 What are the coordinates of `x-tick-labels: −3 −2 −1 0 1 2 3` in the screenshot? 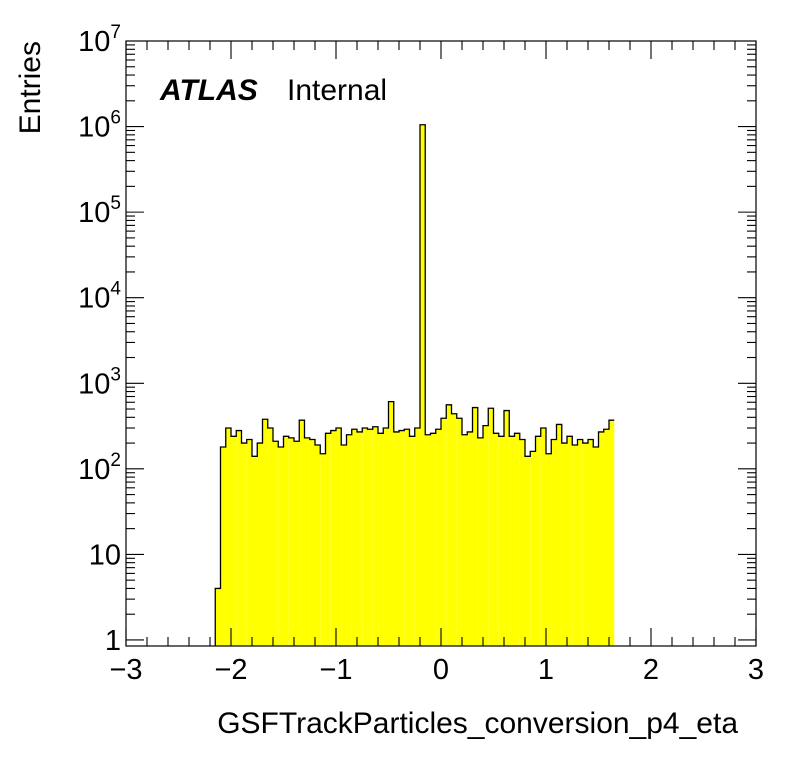 It's located at (436, 670).